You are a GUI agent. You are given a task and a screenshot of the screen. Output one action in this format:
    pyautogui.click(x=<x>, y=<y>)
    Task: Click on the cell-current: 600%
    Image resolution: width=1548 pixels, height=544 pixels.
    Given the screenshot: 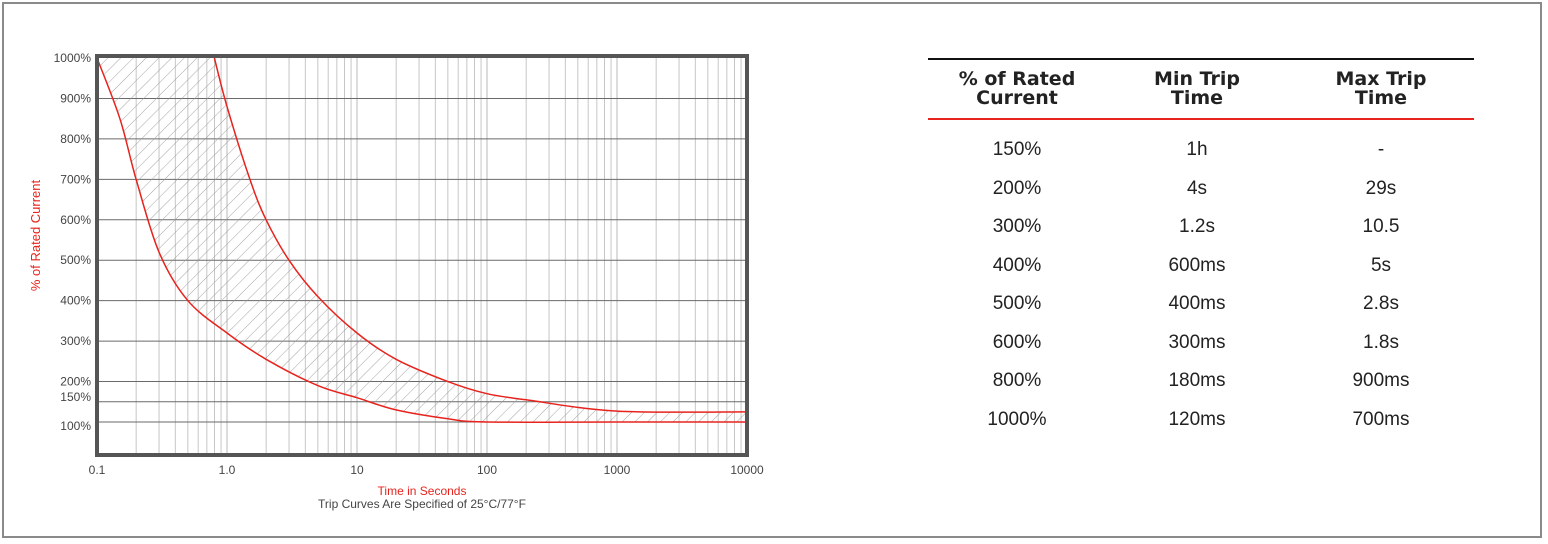 What is the action you would take?
    pyautogui.click(x=1017, y=342)
    